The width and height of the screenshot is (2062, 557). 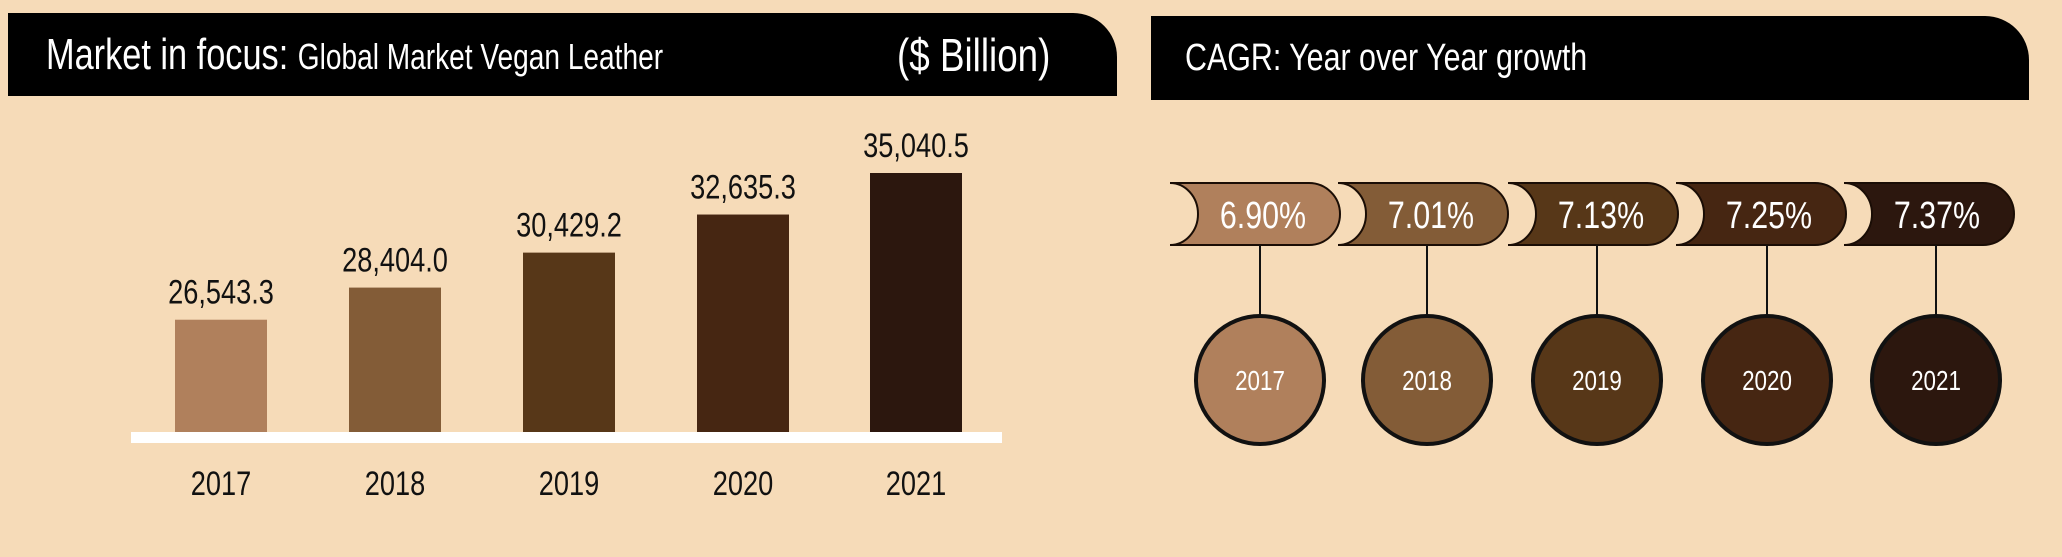 I want to click on tick-label: 2020, so click(x=743, y=483).